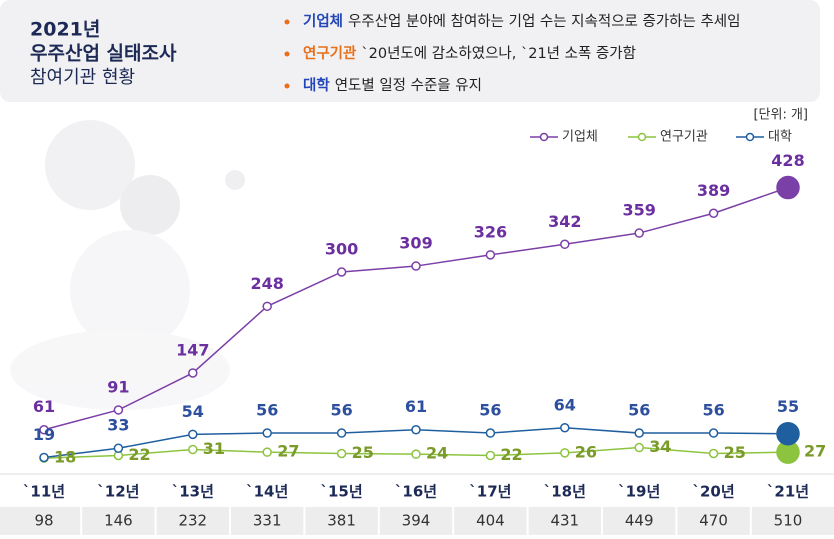 This screenshot has width=834, height=539. Describe the element at coordinates (341, 521) in the screenshot. I see `total-value: 381` at that location.